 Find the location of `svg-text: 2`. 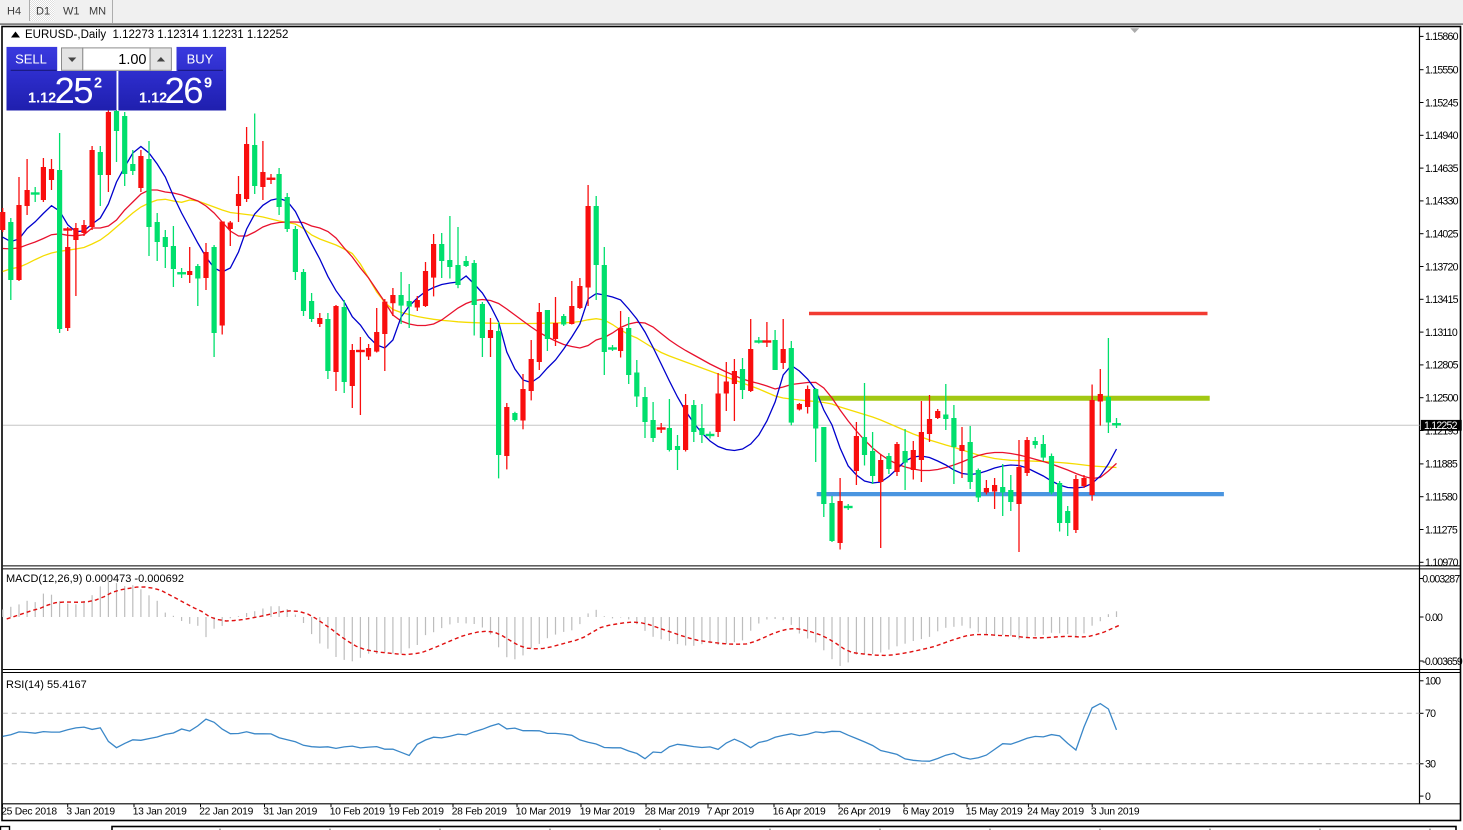

svg-text: 2 is located at coordinates (98, 84).